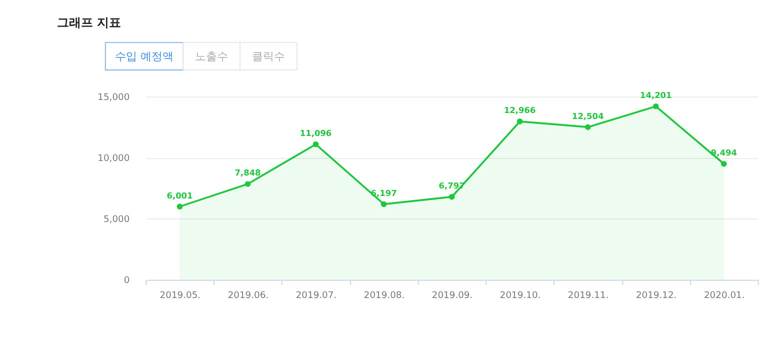 This screenshot has height=346, width=768. I want to click on y-tick-label: 5,000, so click(116, 219).